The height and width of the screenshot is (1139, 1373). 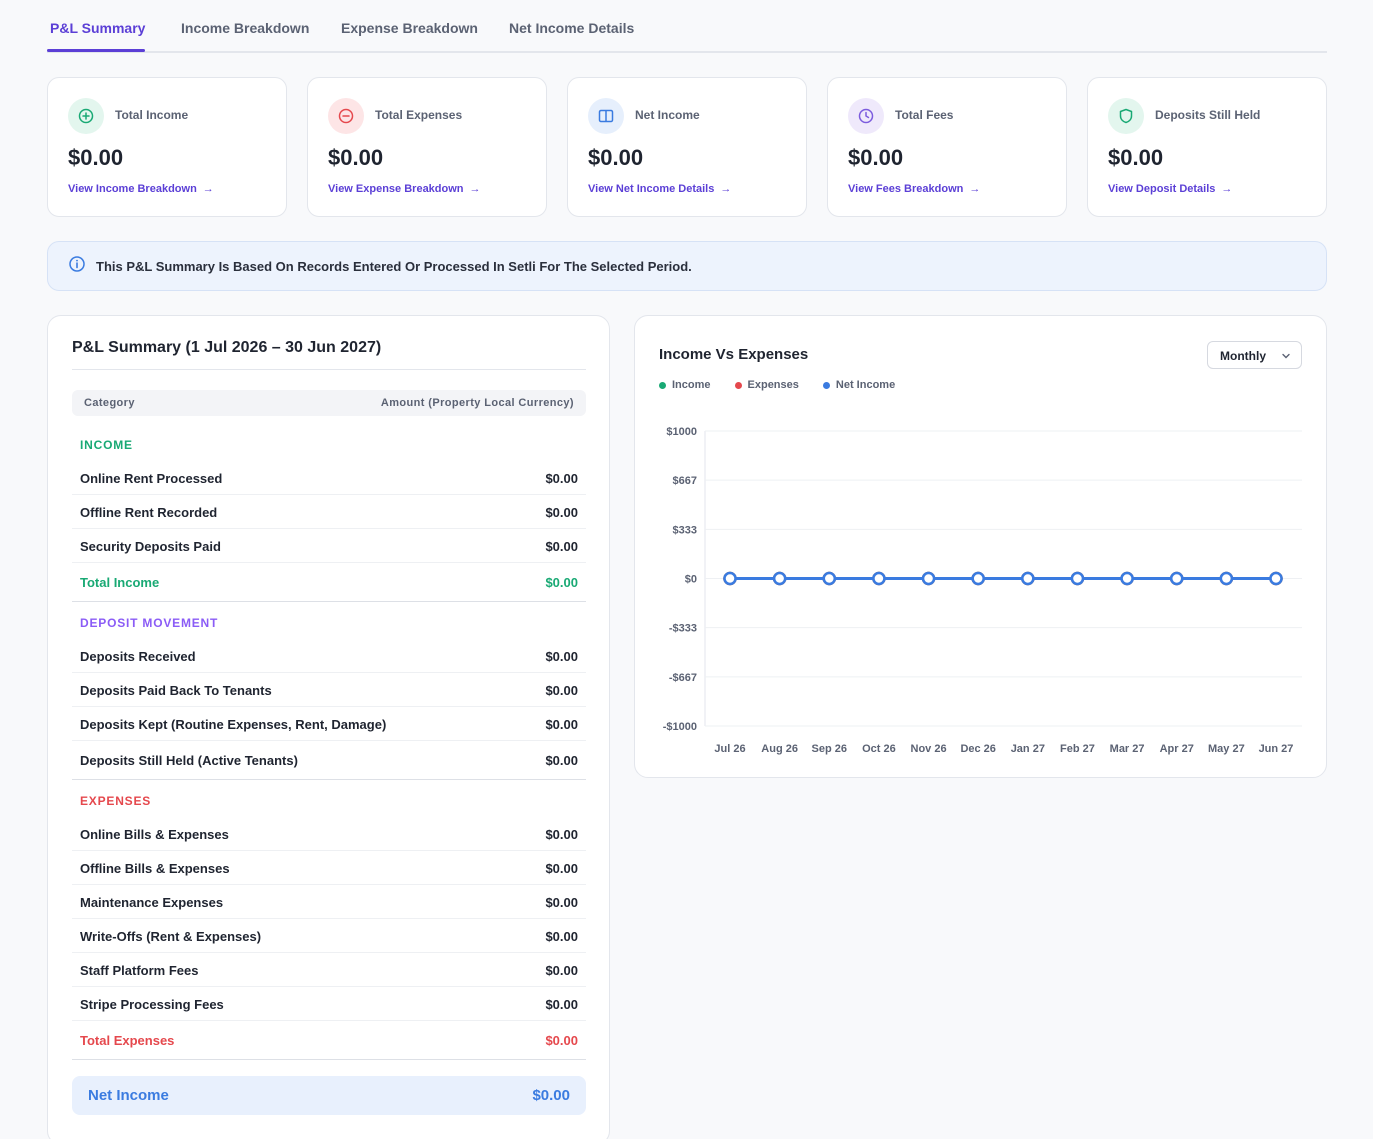 I want to click on chart-legend: Income Expenses Net Income, so click(x=777, y=385).